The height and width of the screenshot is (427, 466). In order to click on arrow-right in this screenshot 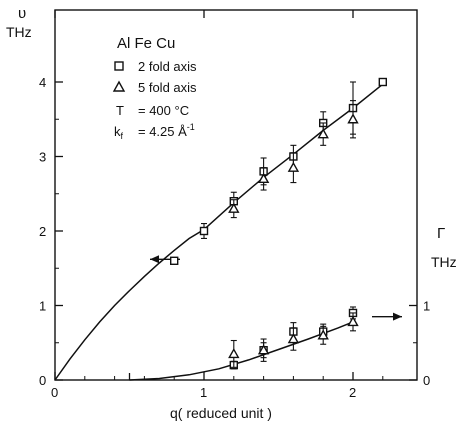, I will do `click(387, 316)`.